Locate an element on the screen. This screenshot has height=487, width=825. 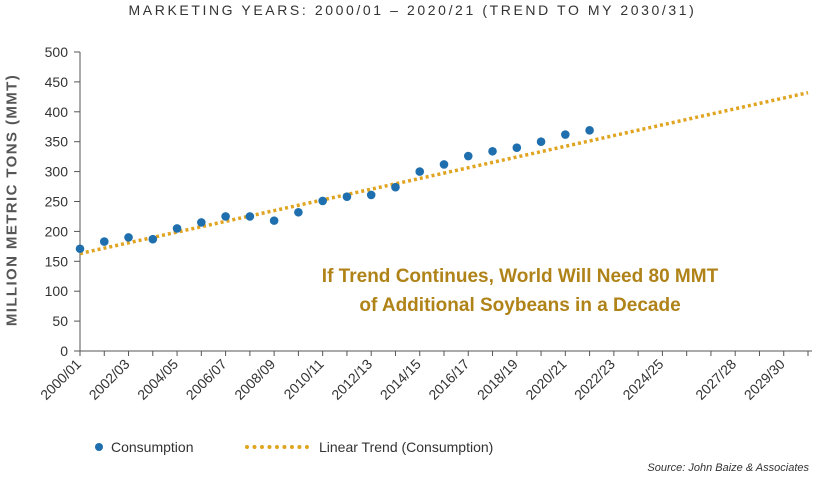
y-tick-label: 150 is located at coordinates (57, 261).